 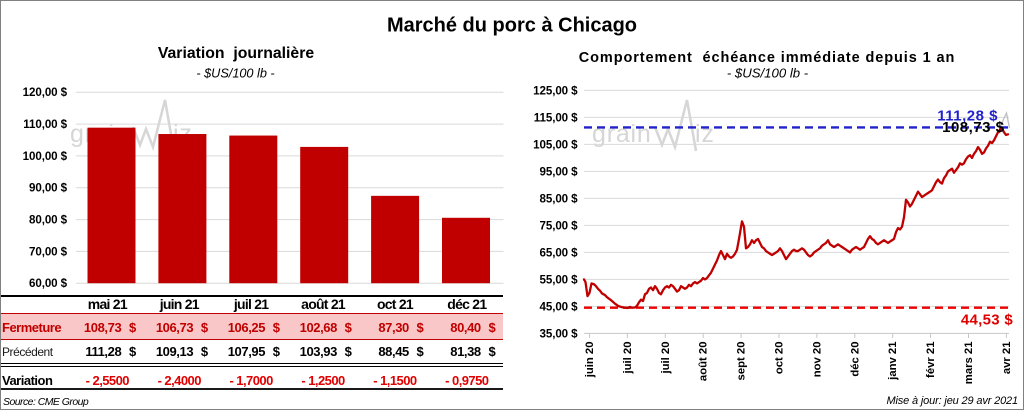 What do you see at coordinates (967, 116) in the screenshot?
I see `svg-text: 111,28 $` at bounding box center [967, 116].